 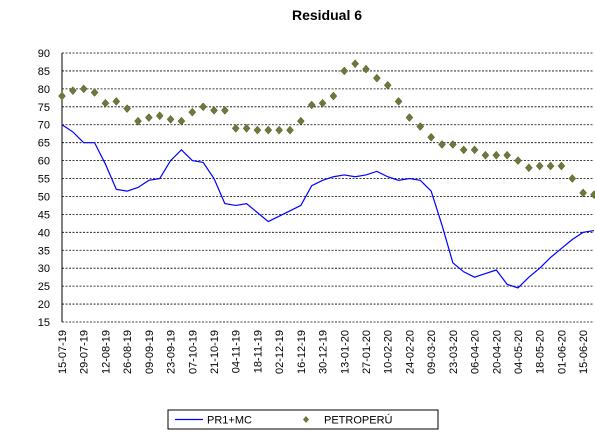 What do you see at coordinates (150, 352) in the screenshot?
I see `x-tick-label: 09-09-19` at bounding box center [150, 352].